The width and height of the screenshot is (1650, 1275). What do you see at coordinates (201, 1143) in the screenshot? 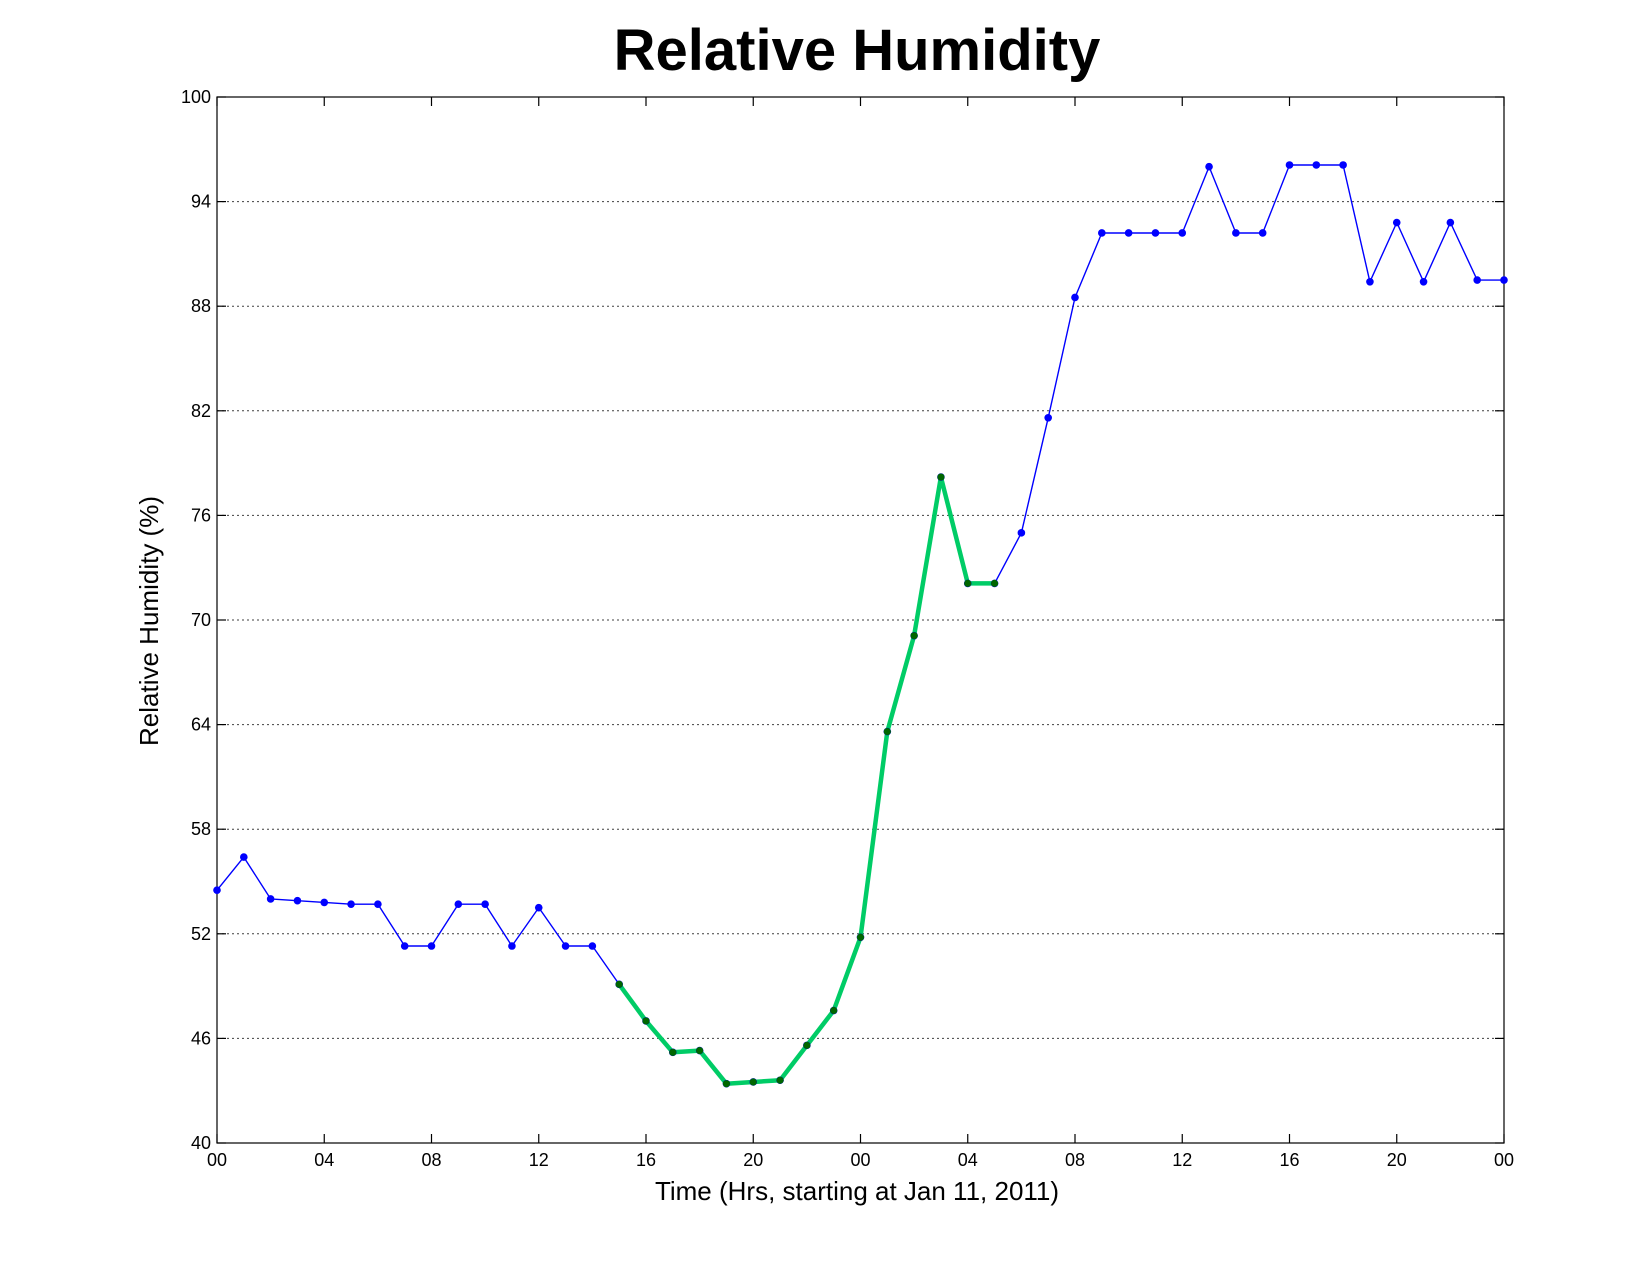
I see `y-tick-label: 40` at bounding box center [201, 1143].